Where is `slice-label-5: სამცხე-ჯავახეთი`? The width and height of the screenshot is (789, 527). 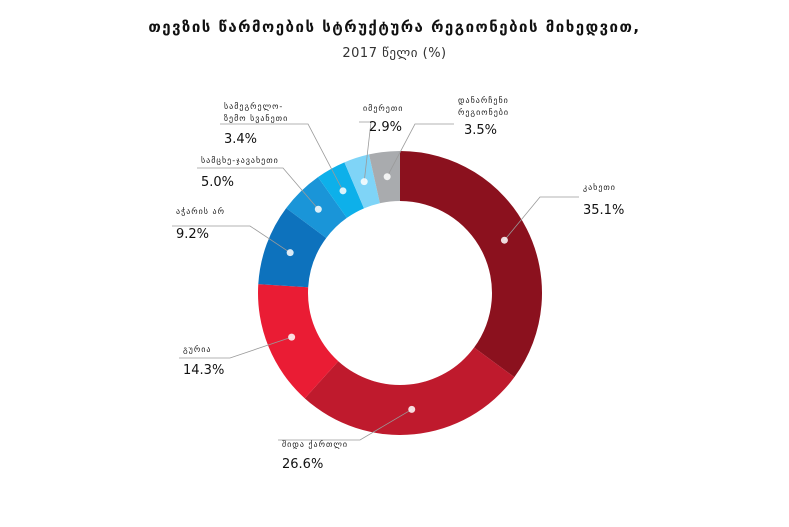 slice-label-5: სამცხე-ჯავახეთი is located at coordinates (240, 160).